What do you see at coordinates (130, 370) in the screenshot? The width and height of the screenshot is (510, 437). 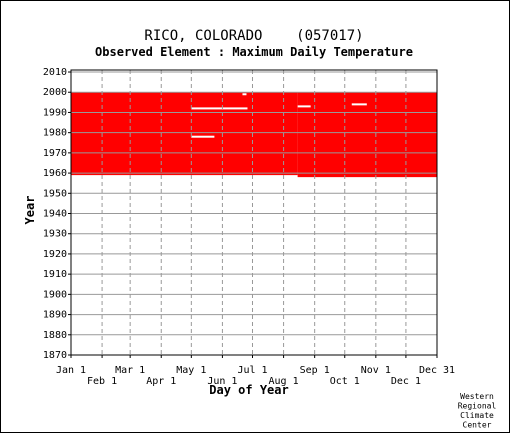 I see `x-tick-label: Mar 1` at bounding box center [130, 370].